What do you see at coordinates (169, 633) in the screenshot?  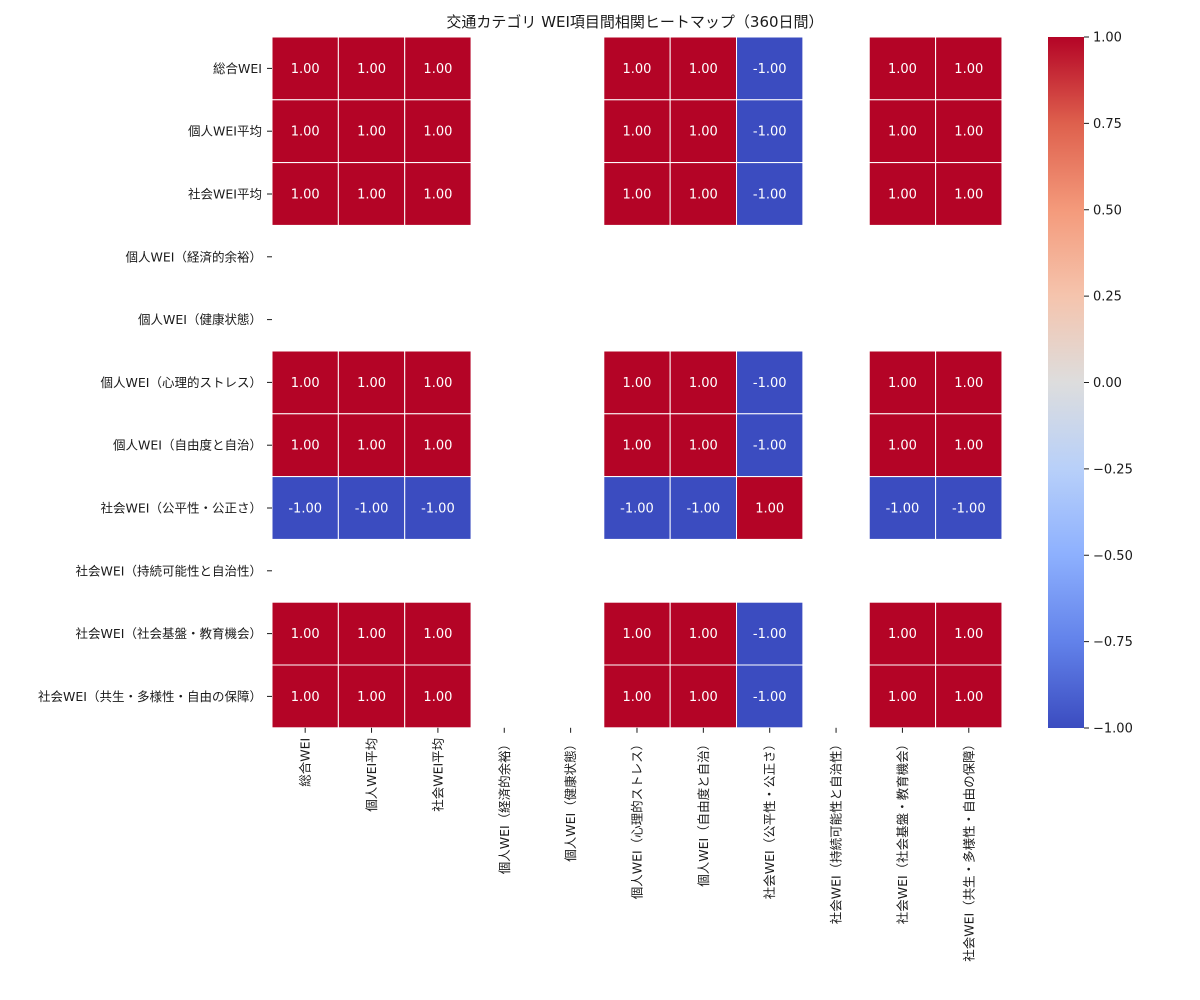 I see `row-label: 社会WEI（社会基盤・教育機会）` at bounding box center [169, 633].